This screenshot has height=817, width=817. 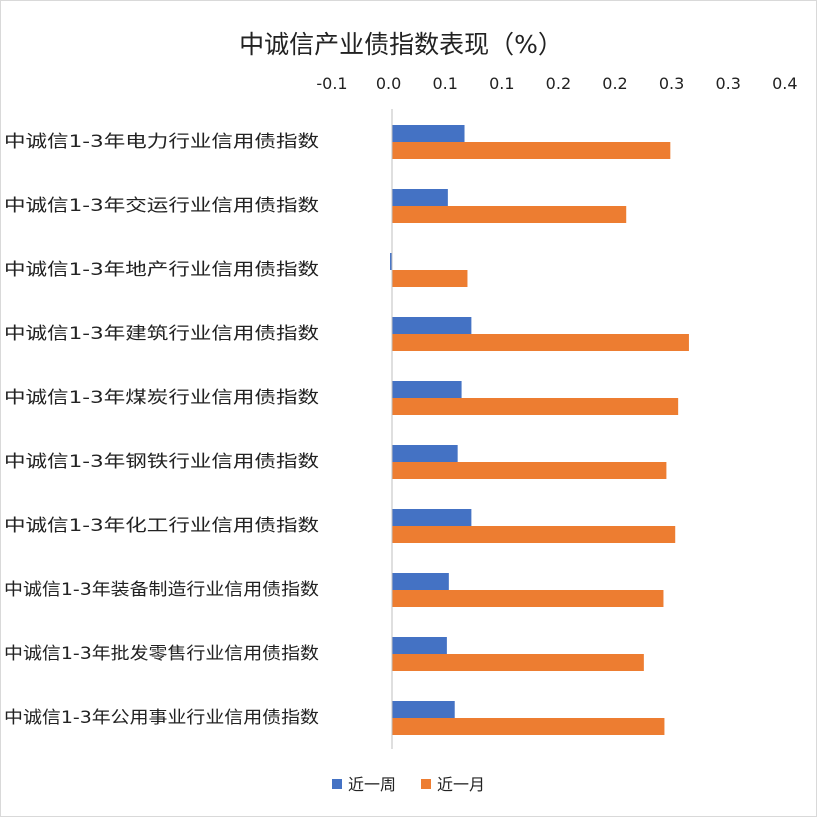 What do you see at coordinates (161, 590) in the screenshot?
I see `category-label: 中诚信1-3年装备制造行业信用债指数` at bounding box center [161, 590].